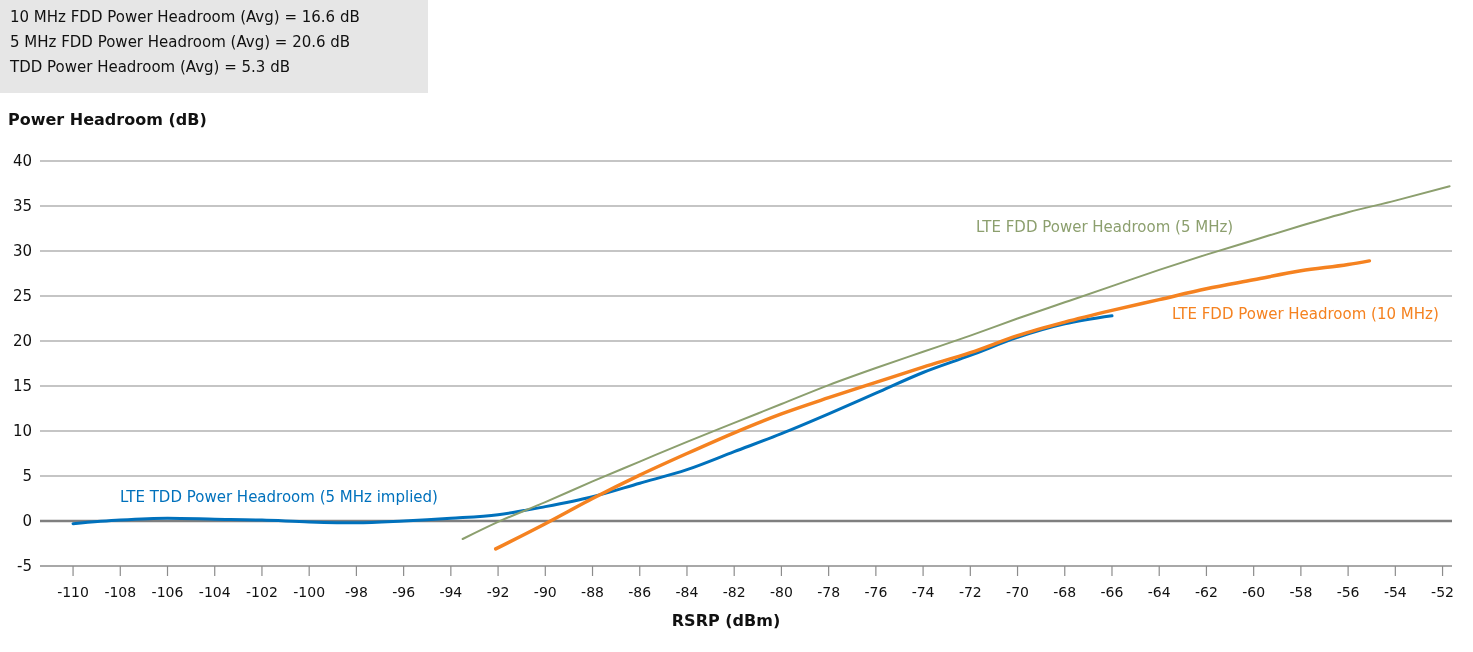 This screenshot has height=652, width=1473. Describe the element at coordinates (22, 431) in the screenshot. I see `y-tick-label: 10` at that location.